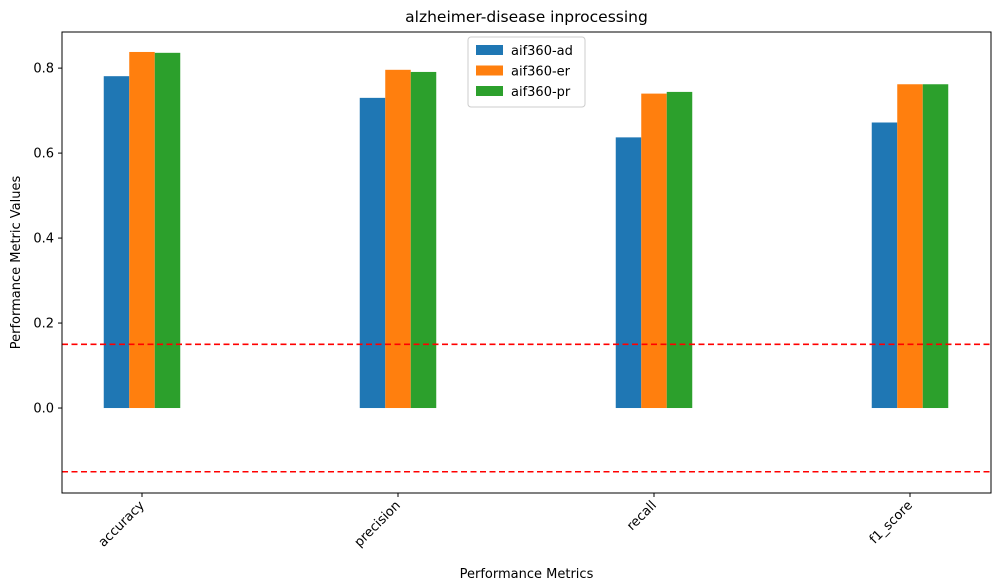 The image size is (1001, 587). I want to click on bar-aif360-ad-f1_score, so click(884, 265).